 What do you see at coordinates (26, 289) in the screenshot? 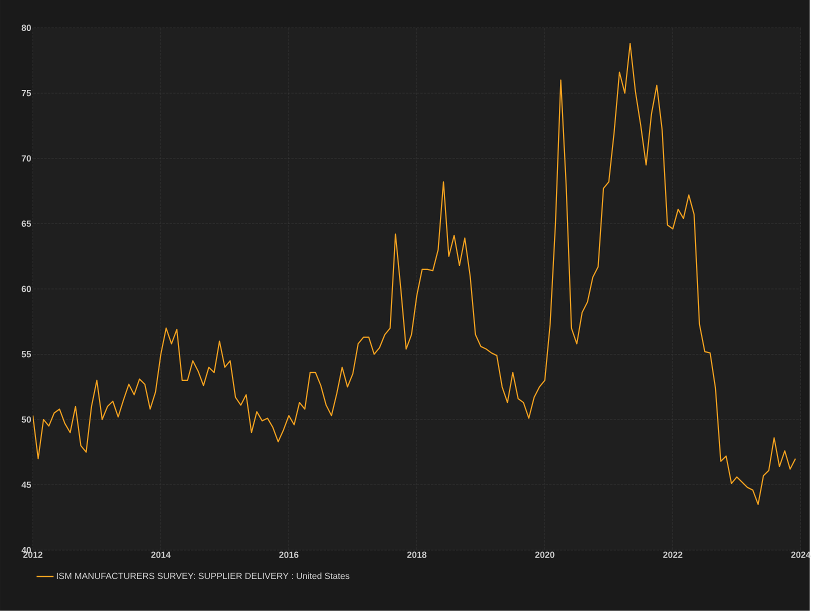
I see `y-tick-label: 60` at bounding box center [26, 289].